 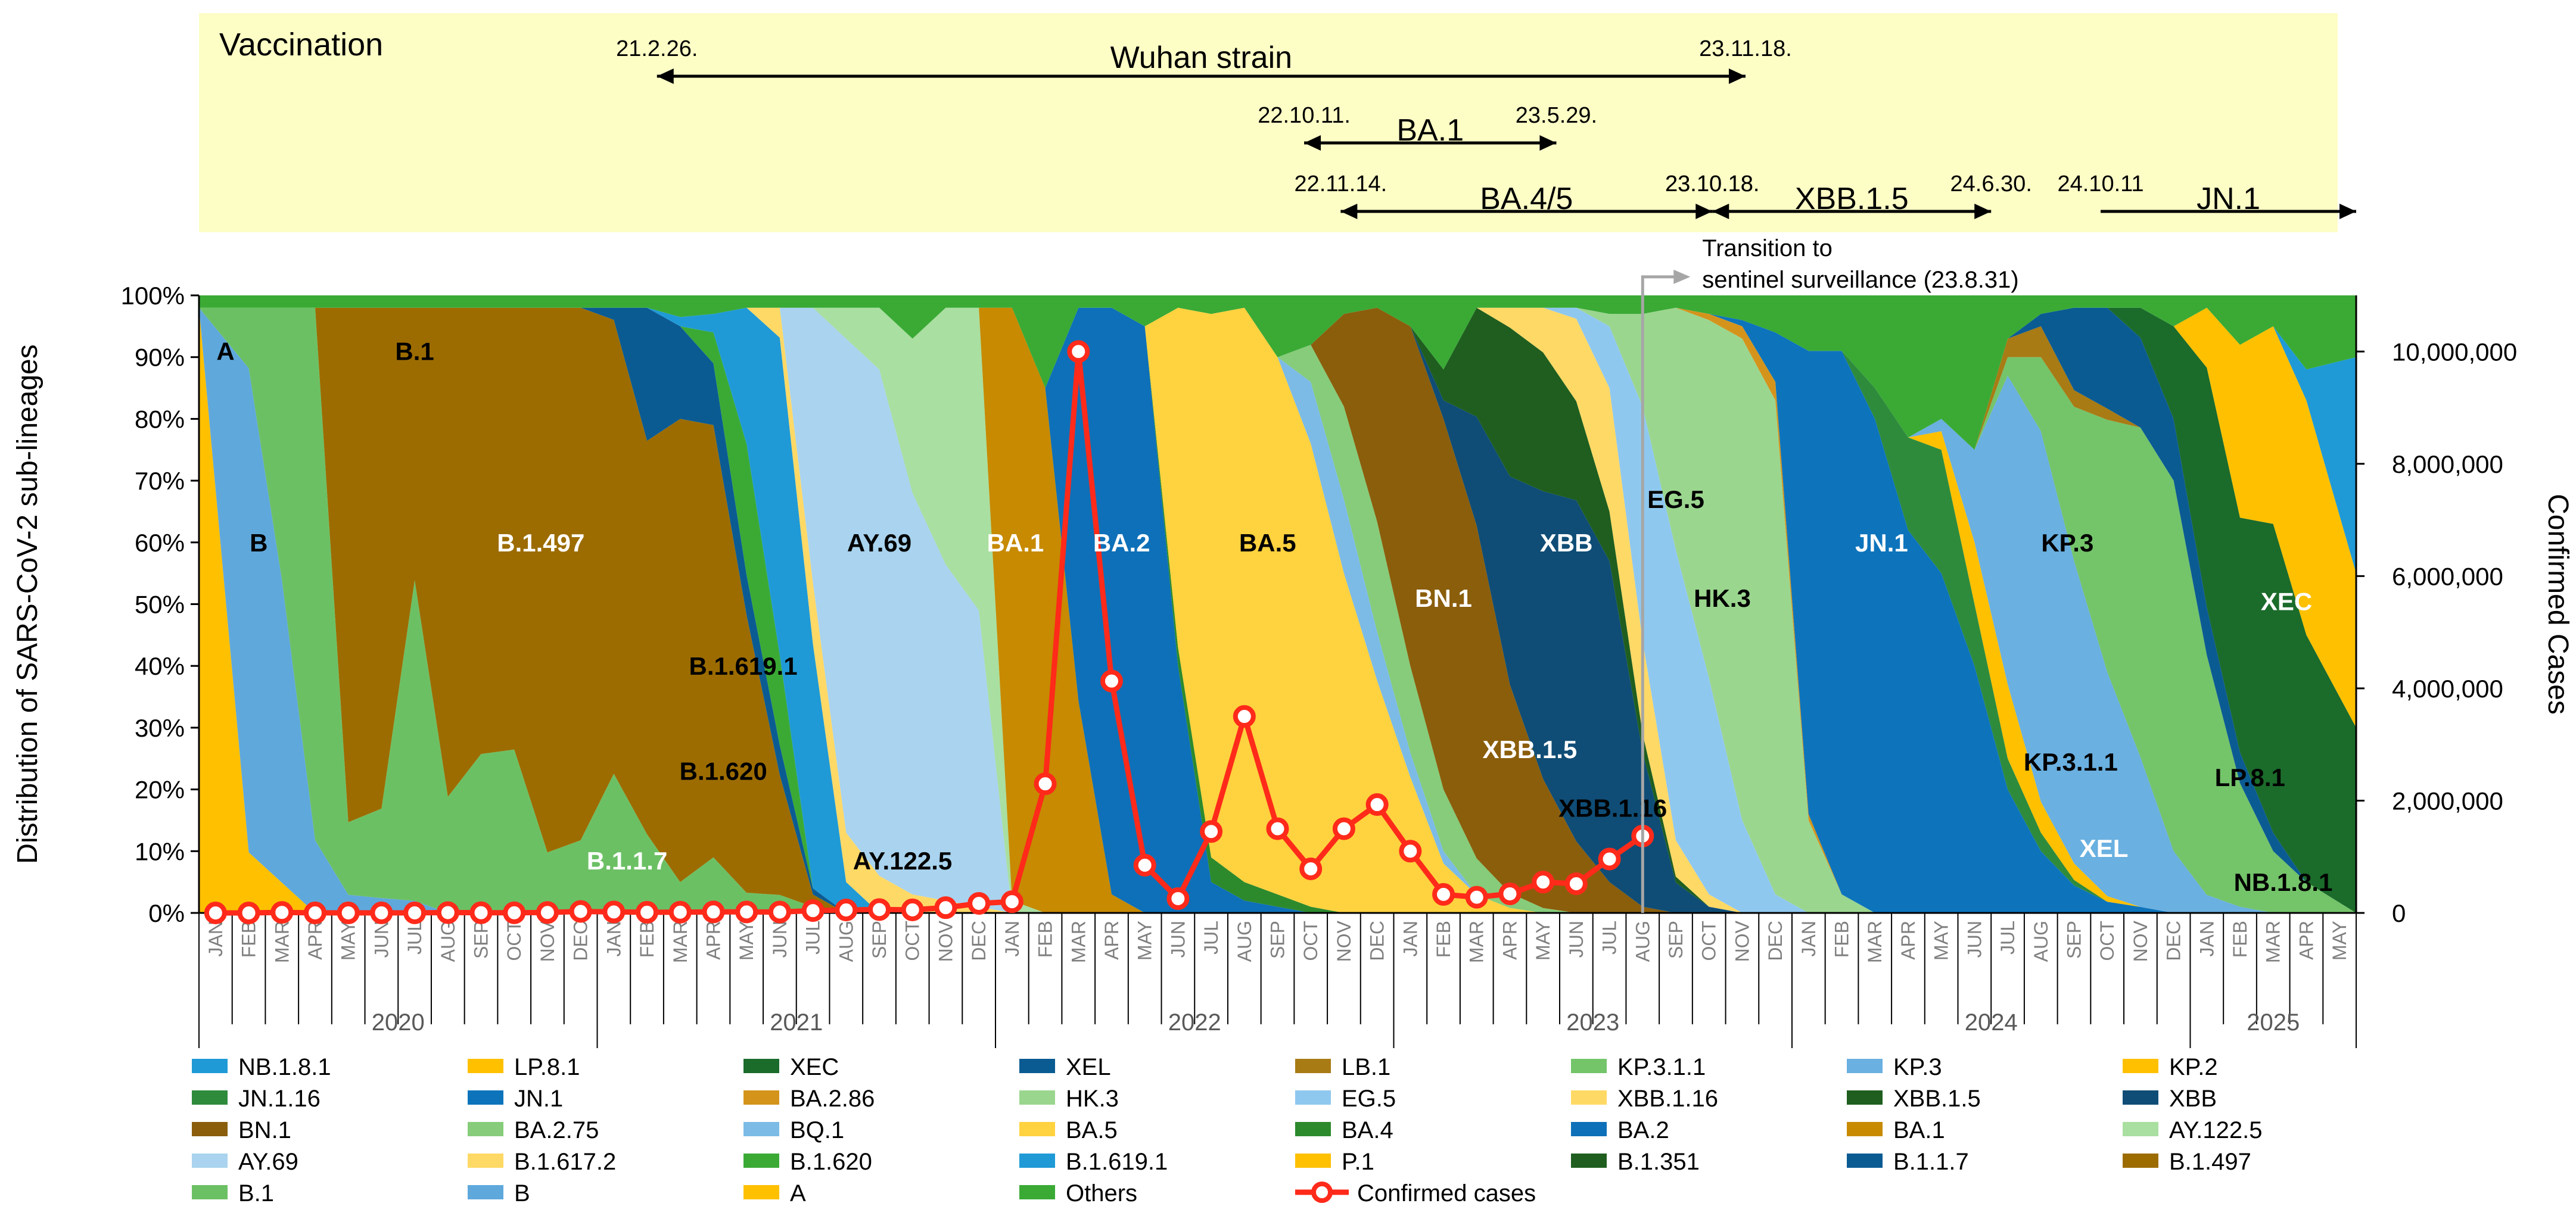 I want to click on area-label: NB.1.8.1, so click(x=2283, y=882).